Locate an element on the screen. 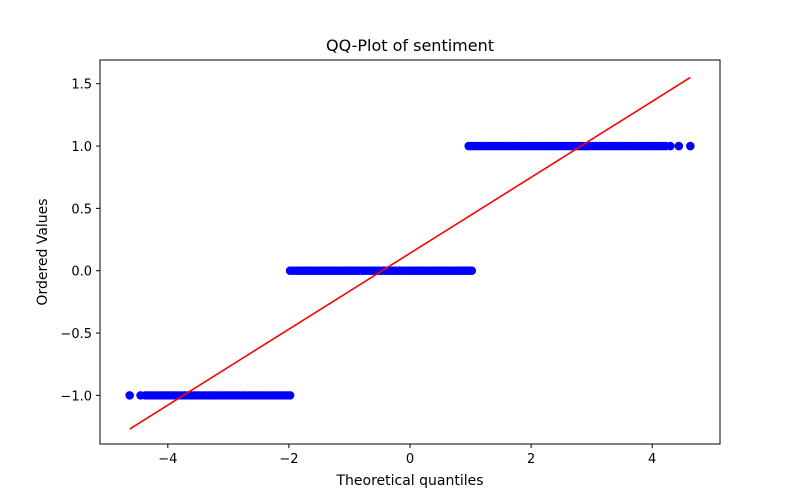 This screenshot has height=500, width=800. x-axis-label: Theoretical quantiles is located at coordinates (409, 481).